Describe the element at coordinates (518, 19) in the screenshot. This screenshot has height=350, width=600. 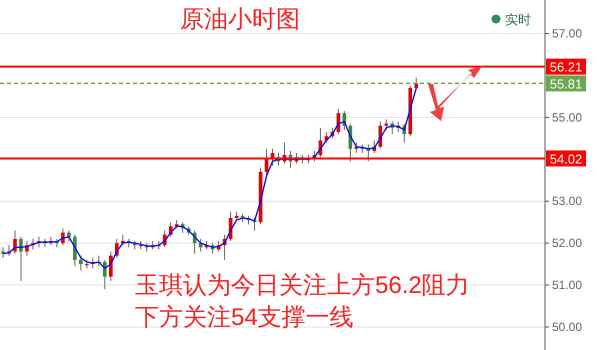
I see `annotation: 实时` at that location.